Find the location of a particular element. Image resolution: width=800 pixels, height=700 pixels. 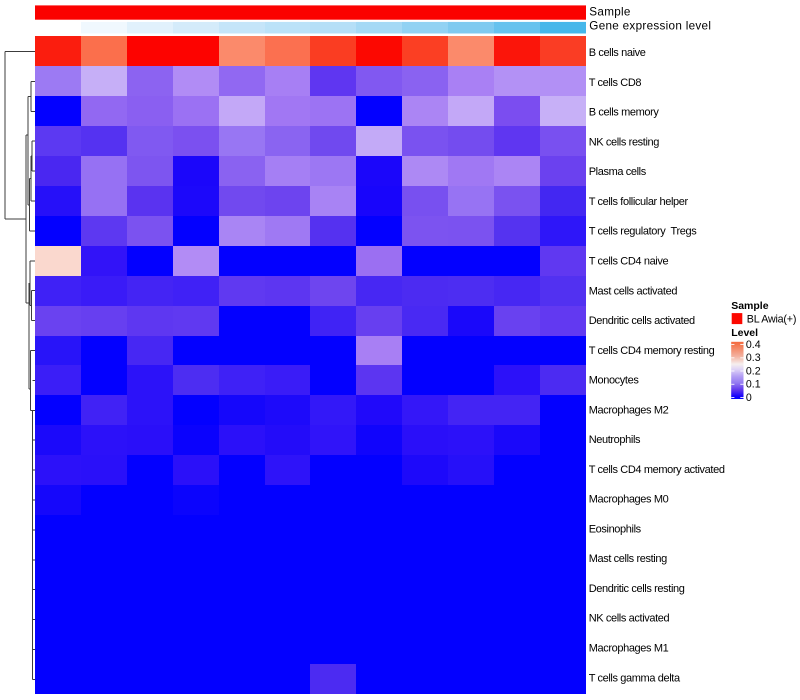

svg-text: T cells CD4 naive is located at coordinates (629, 261).